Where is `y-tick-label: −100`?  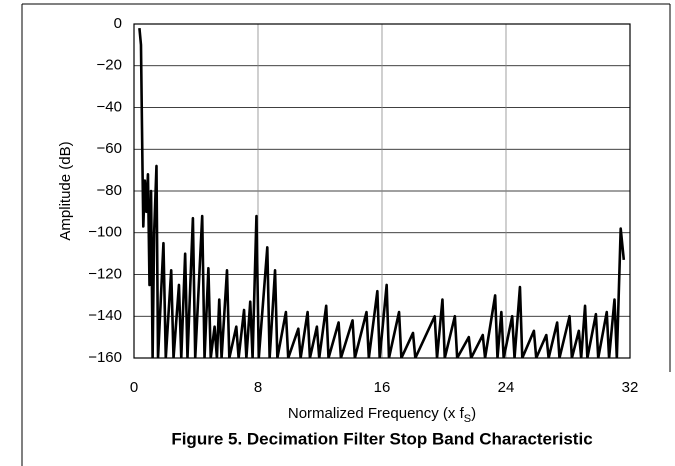 y-tick-label: −100 is located at coordinates (105, 232).